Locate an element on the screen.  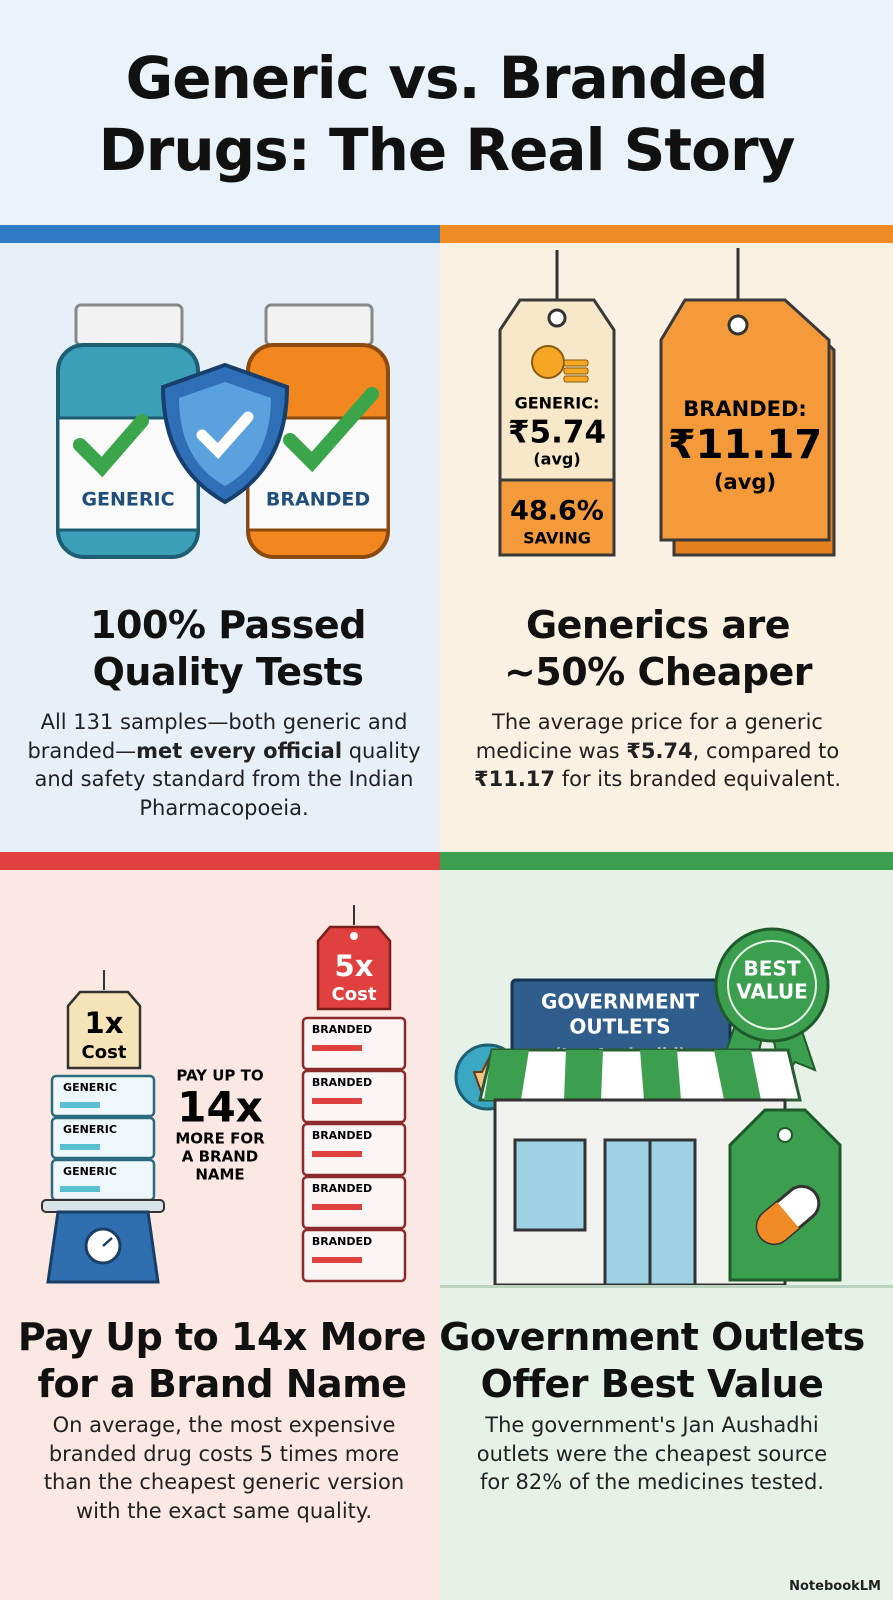
heading-line: Government Outlets is located at coordinates (652, 1337).